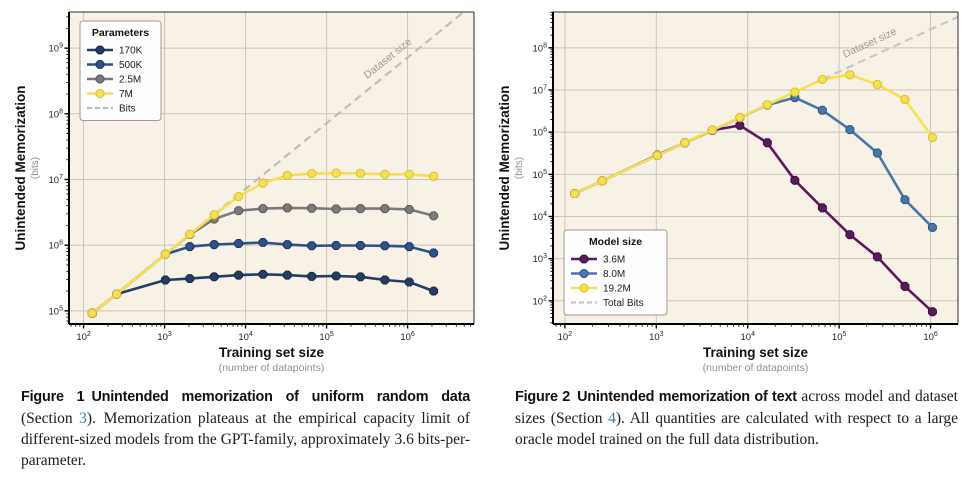 This screenshot has width=969, height=488. I want to click on tick-label: 10², so click(83, 337).